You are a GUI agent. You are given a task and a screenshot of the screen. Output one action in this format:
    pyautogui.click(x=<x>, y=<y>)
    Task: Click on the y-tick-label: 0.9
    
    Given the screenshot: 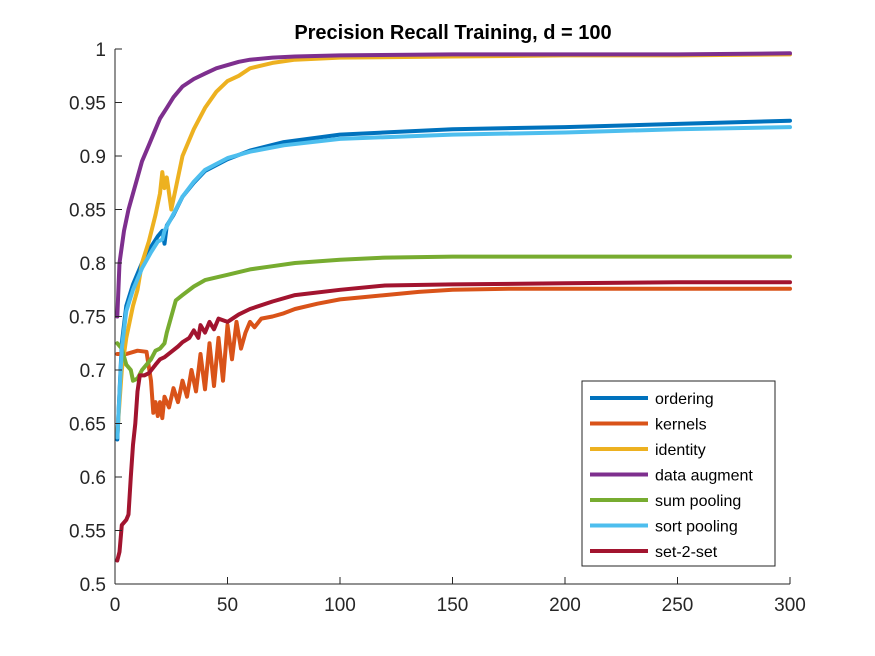 What is the action you would take?
    pyautogui.click(x=93, y=157)
    